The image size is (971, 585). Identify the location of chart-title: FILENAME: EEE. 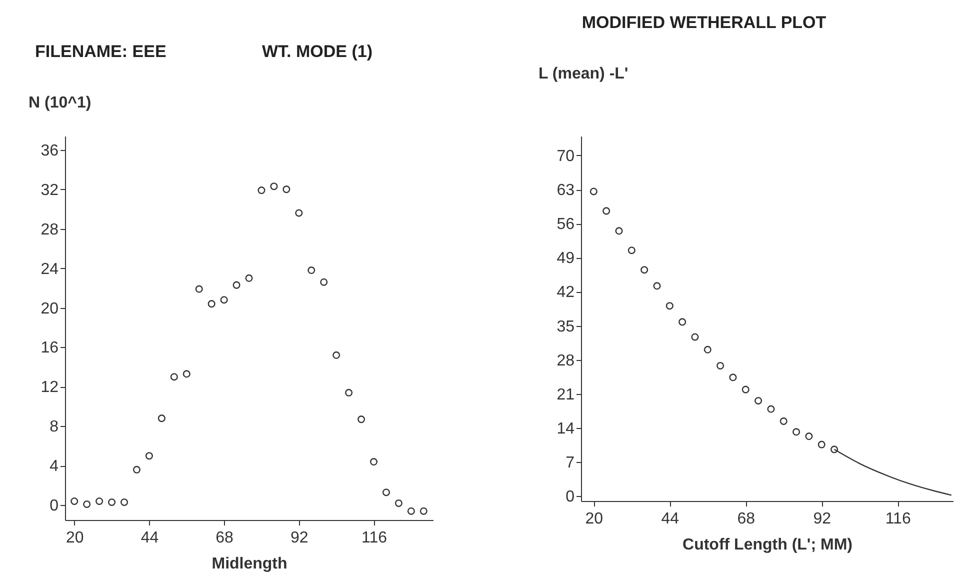
(100, 51).